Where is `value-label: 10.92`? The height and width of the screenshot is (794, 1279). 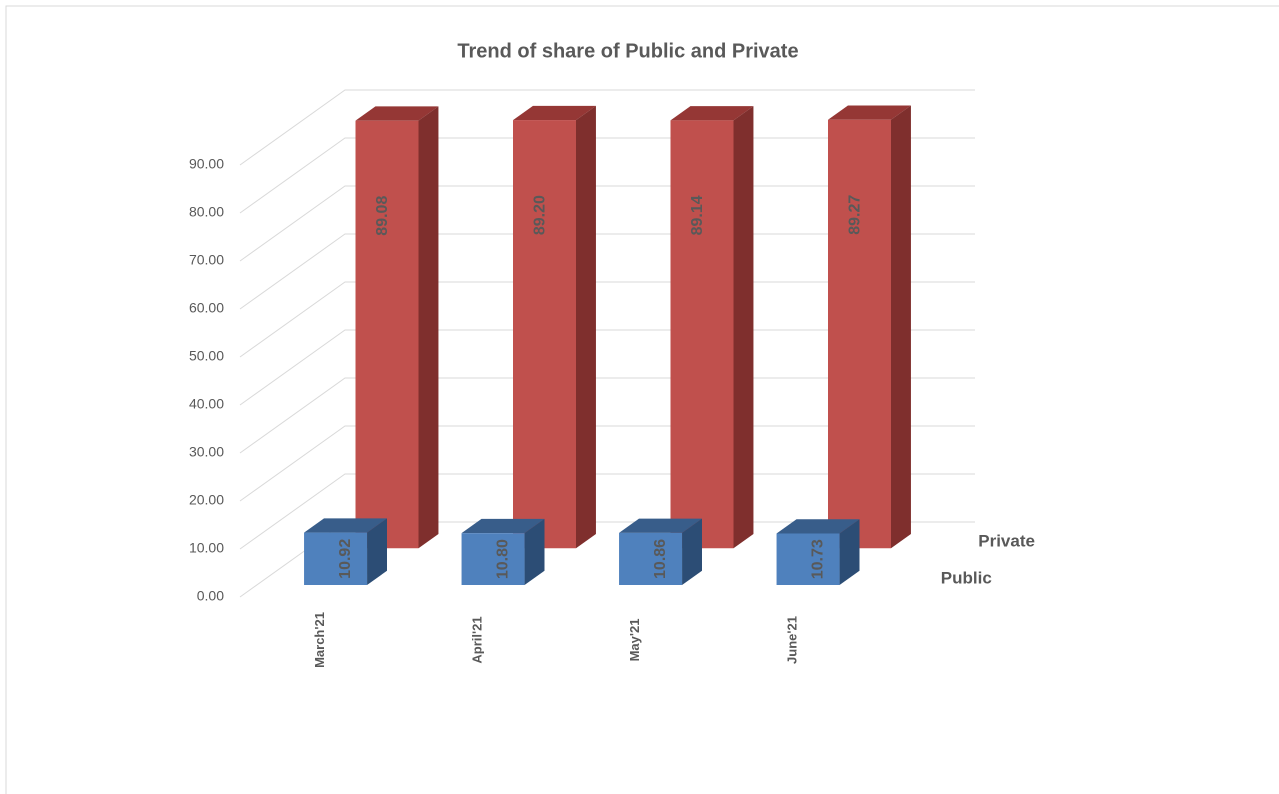
value-label: 10.92 is located at coordinates (345, 559).